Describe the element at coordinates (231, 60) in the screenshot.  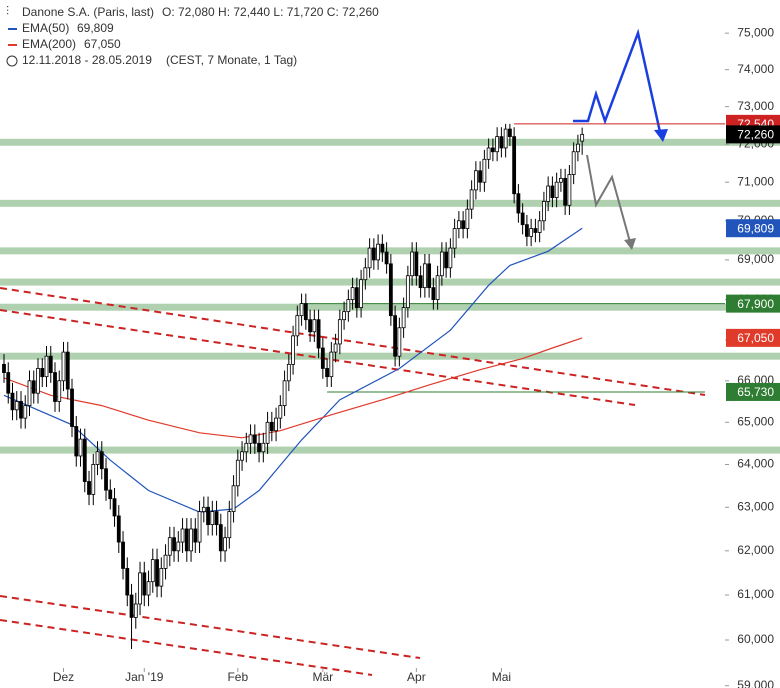
I see `period-info: (CEST, 7 Monate, 1 Tag)` at that location.